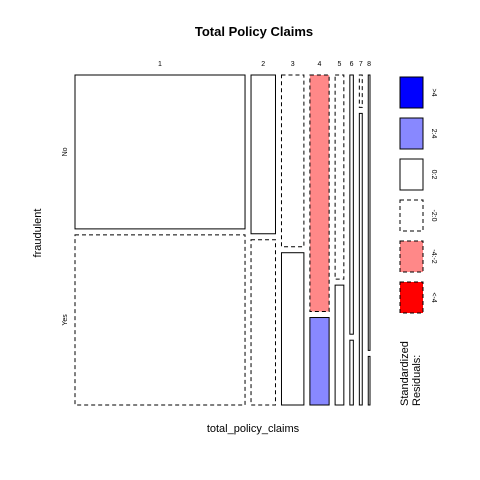 Image resolution: width=480 pixels, height=480 pixels. I want to click on x-axis-title: total_policy_claims, so click(253, 429).